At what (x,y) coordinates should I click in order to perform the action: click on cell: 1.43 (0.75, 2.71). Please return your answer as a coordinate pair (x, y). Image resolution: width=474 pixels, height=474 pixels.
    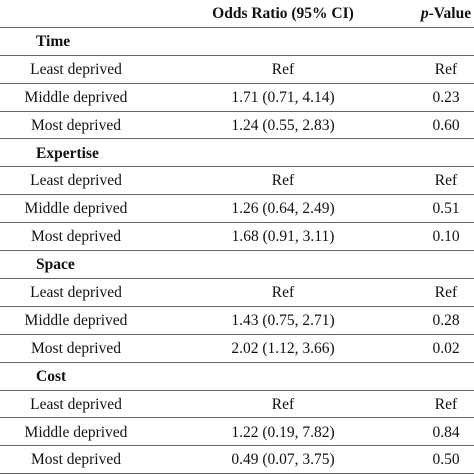
    Looking at the image, I should click on (283, 320).